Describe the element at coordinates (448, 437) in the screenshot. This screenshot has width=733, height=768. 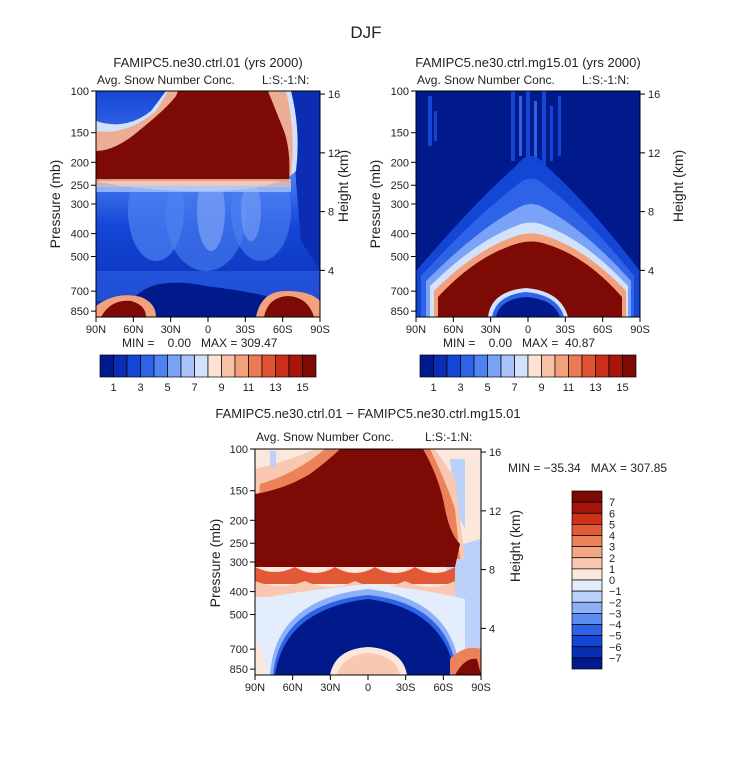
I see `panel-3-subtitle-right: L:S:-1:N:` at that location.